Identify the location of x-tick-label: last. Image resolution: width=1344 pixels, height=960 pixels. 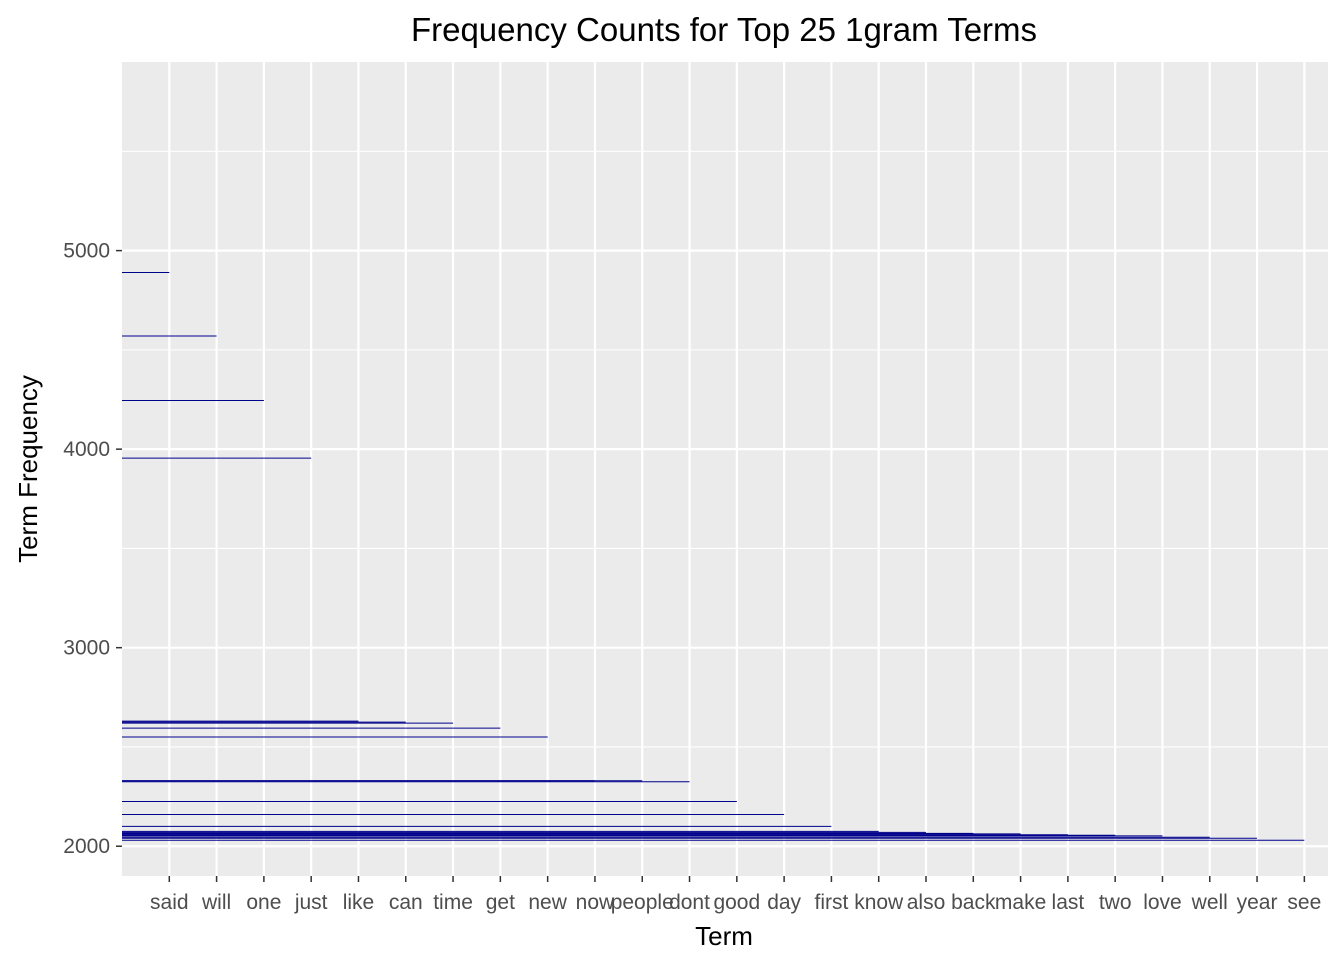
(1068, 902).